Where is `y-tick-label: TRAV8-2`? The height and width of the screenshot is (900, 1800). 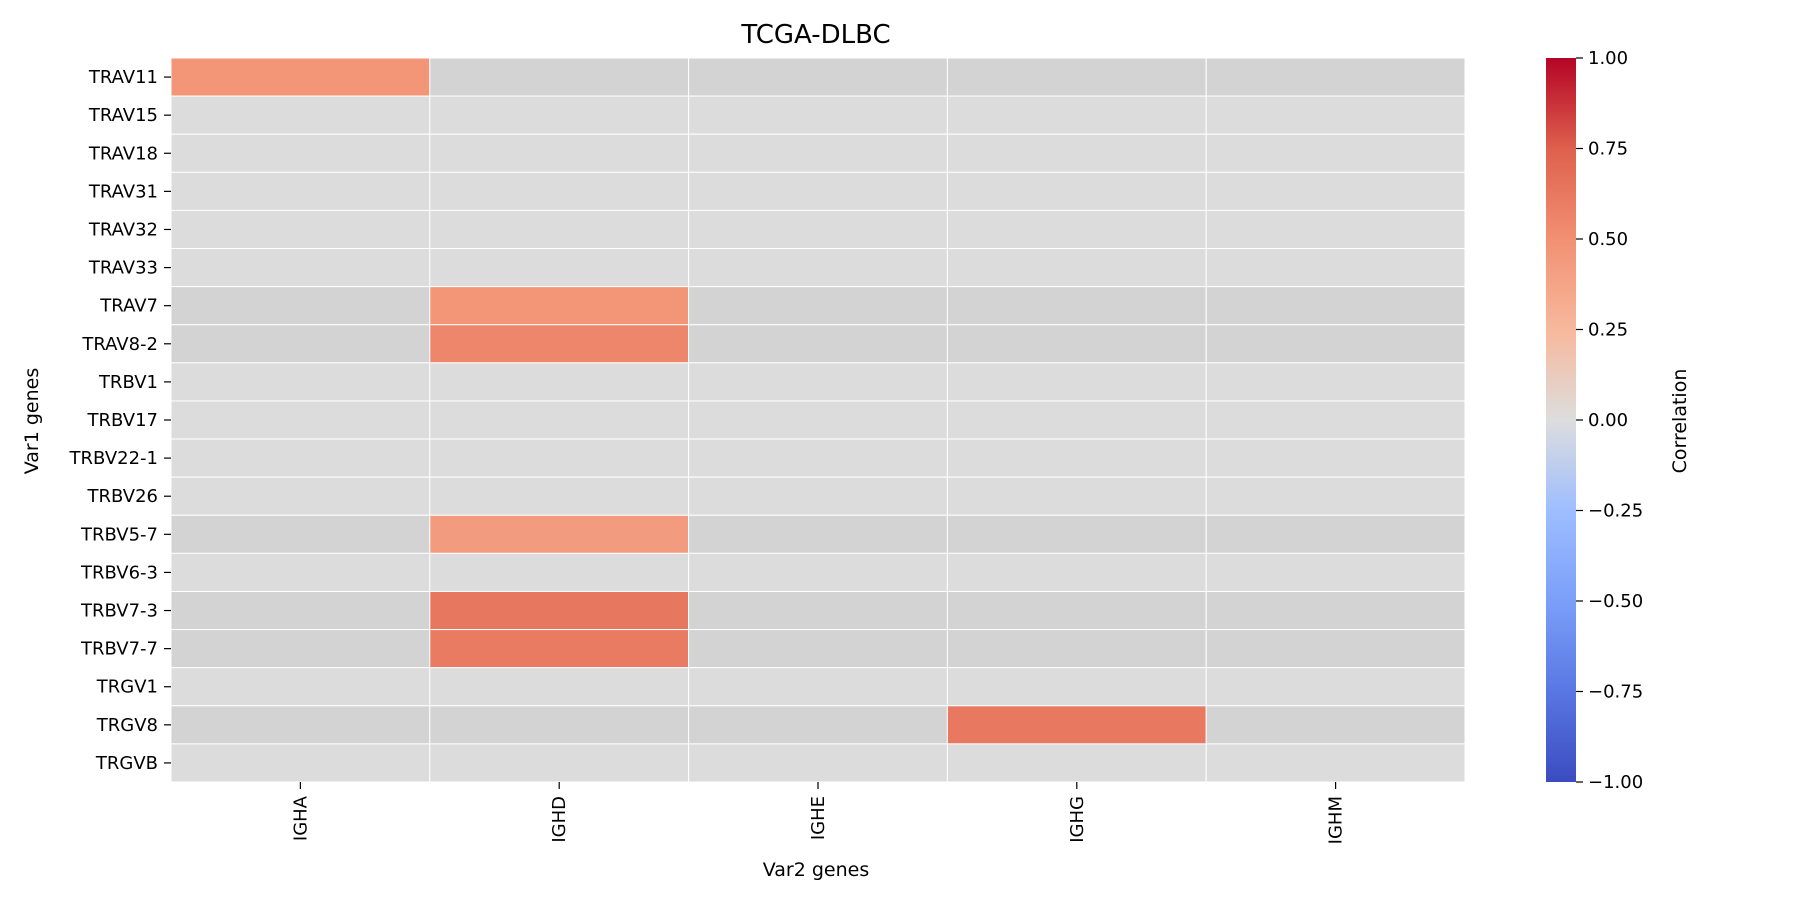
y-tick-label: TRAV8-2 is located at coordinates (119, 344).